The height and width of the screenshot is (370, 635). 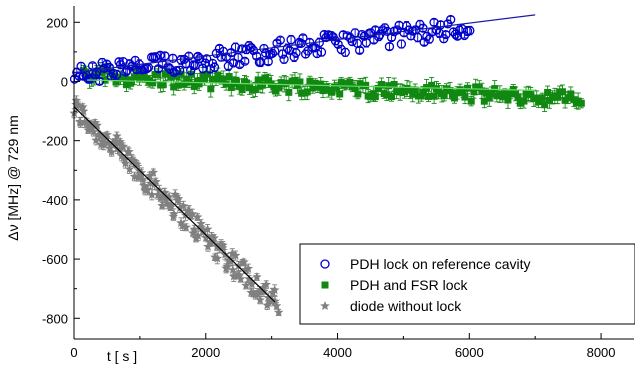 I want to click on x-tick-label: 8000, so click(x=601, y=352).